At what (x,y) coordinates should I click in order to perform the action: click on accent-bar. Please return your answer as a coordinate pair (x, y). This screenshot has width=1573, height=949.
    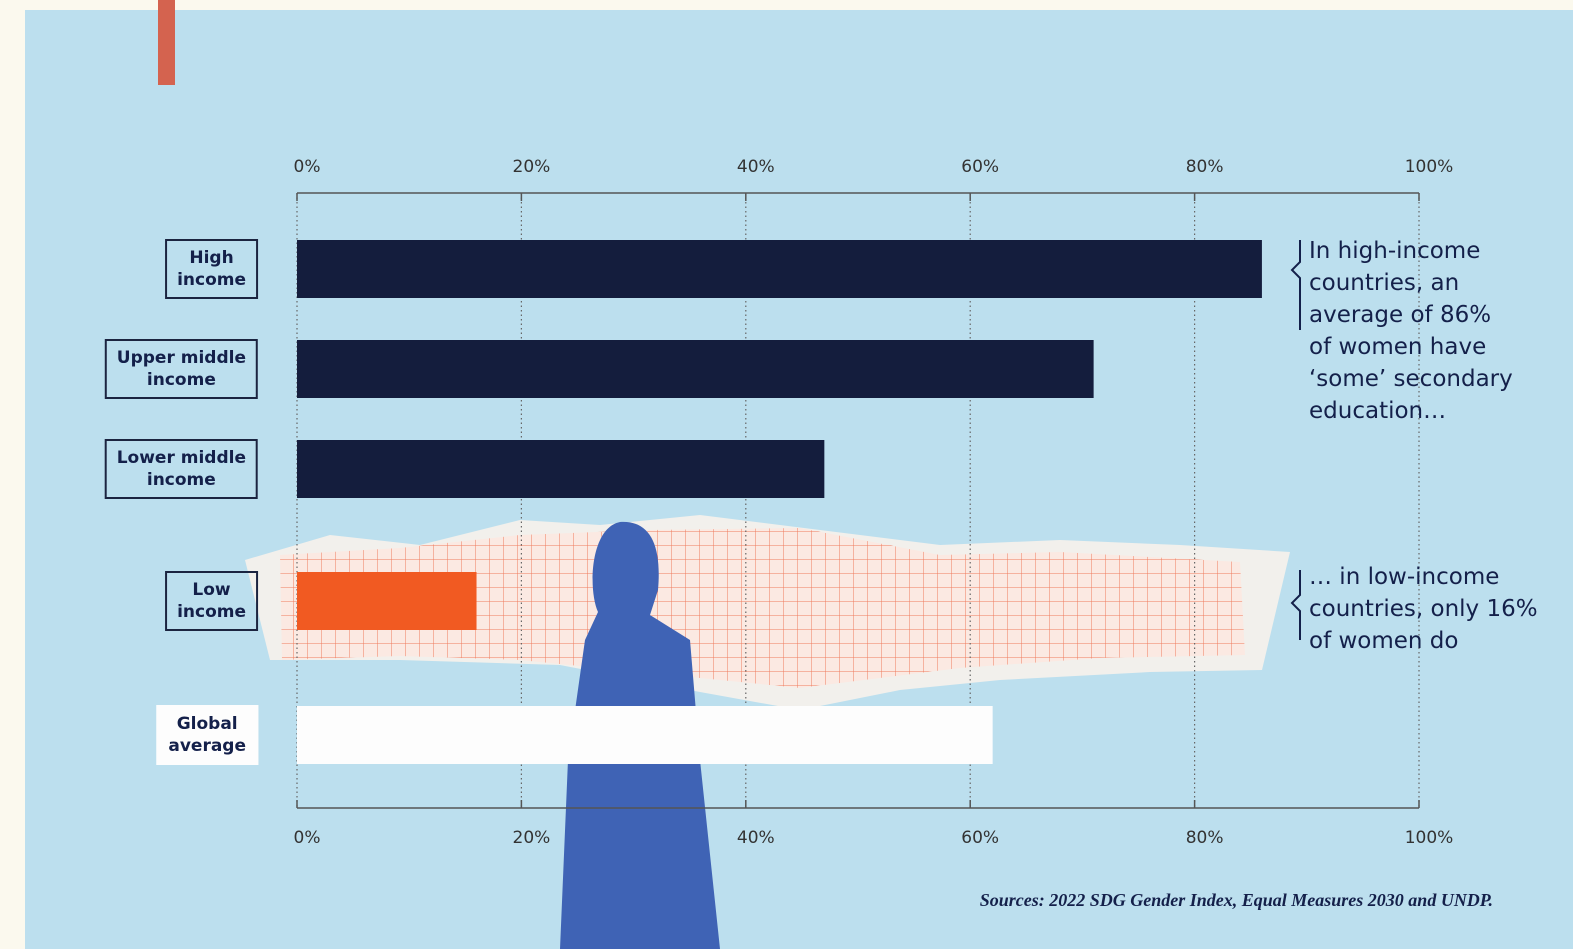
    Looking at the image, I should click on (166, 42).